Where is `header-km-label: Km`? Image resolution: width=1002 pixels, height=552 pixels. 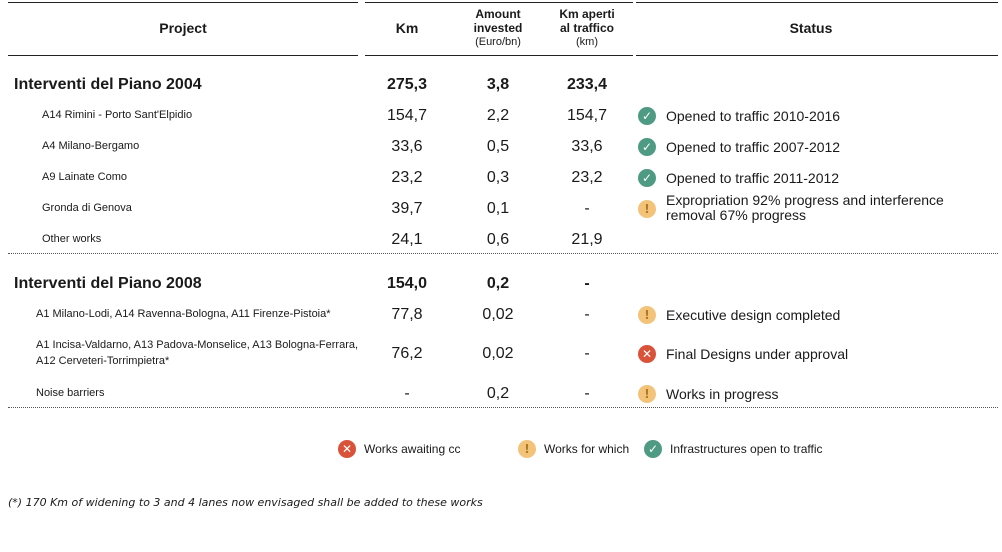
header-km-label: Km is located at coordinates (407, 28).